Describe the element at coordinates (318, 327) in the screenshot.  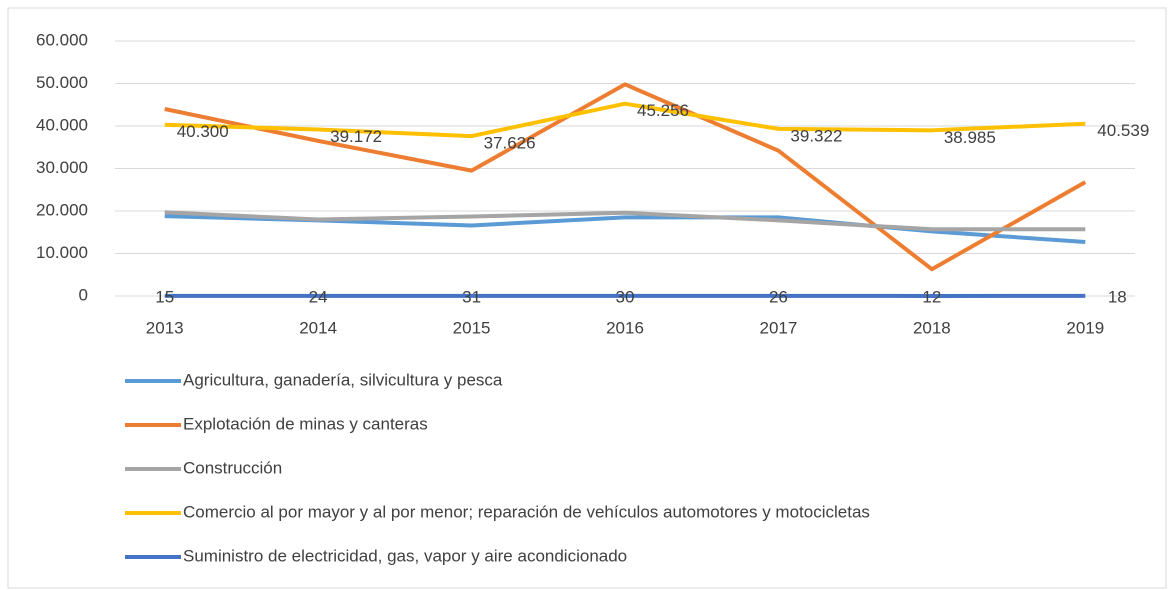
I see `x-tick-label: 2014` at that location.